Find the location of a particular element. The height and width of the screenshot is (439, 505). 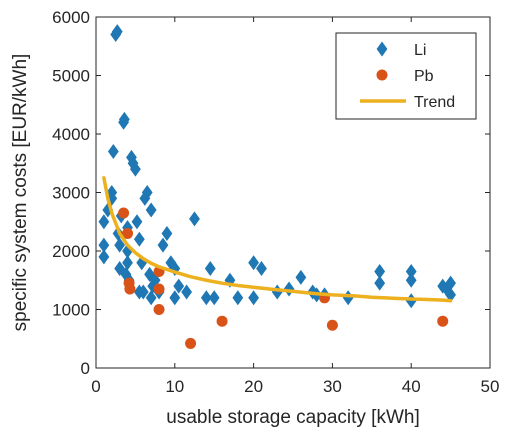

x-tick-label: 30 is located at coordinates (332, 386).